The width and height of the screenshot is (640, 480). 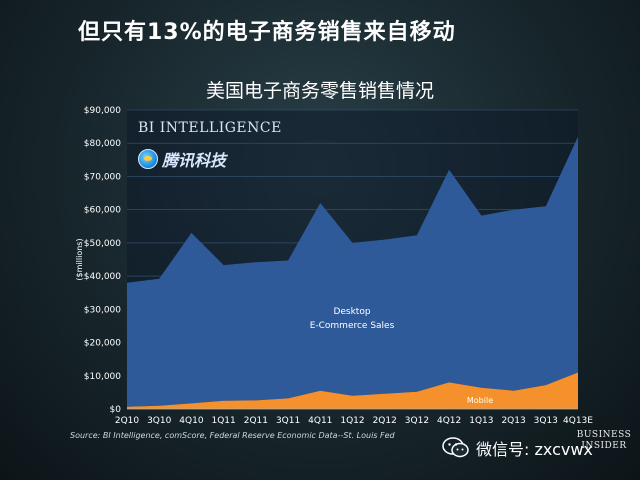 What do you see at coordinates (102, 211) in the screenshot?
I see `y-tick-label: $60,000` at bounding box center [102, 211].